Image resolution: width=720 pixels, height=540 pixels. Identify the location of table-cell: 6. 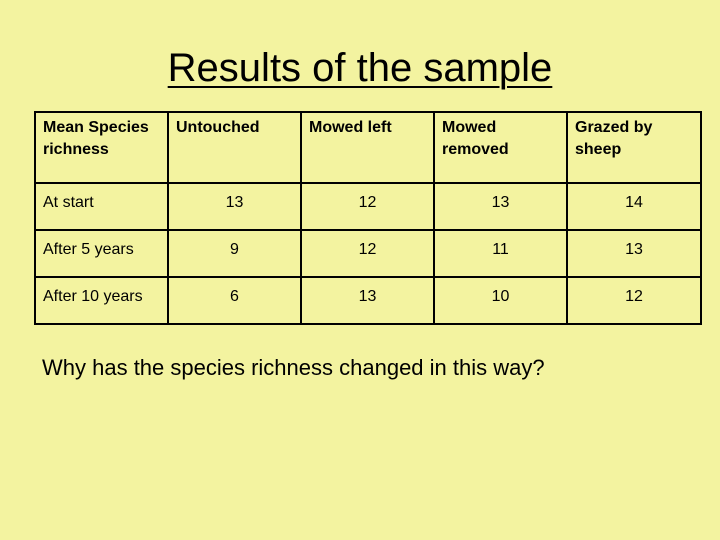
(234, 300).